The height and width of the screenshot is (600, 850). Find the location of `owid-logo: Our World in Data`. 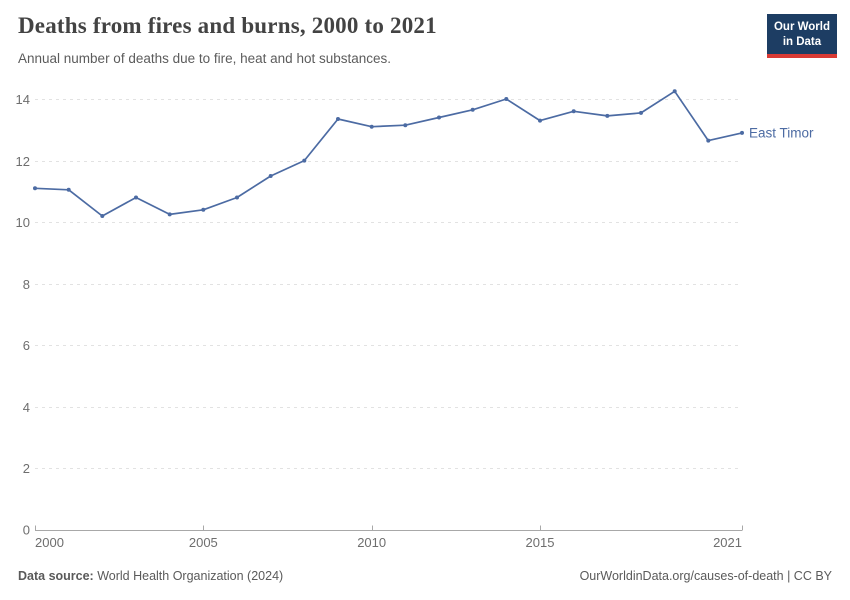

owid-logo: Our World in Data is located at coordinates (801, 36).